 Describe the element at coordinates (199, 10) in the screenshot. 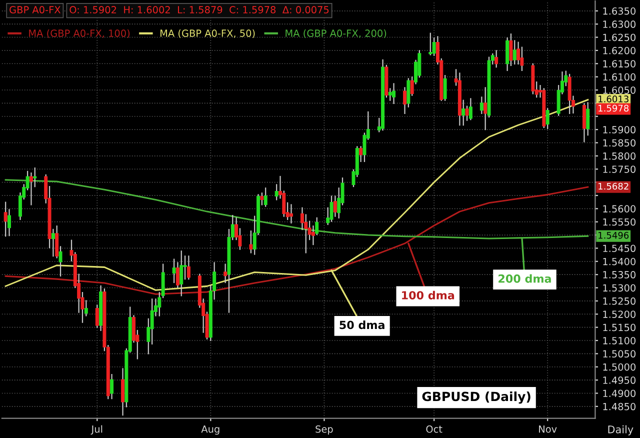

I see `annotation: O: 1.5902 H: 1.6002 L: 1.5879 C: 1.5978 Δ: 0.0075` at that location.